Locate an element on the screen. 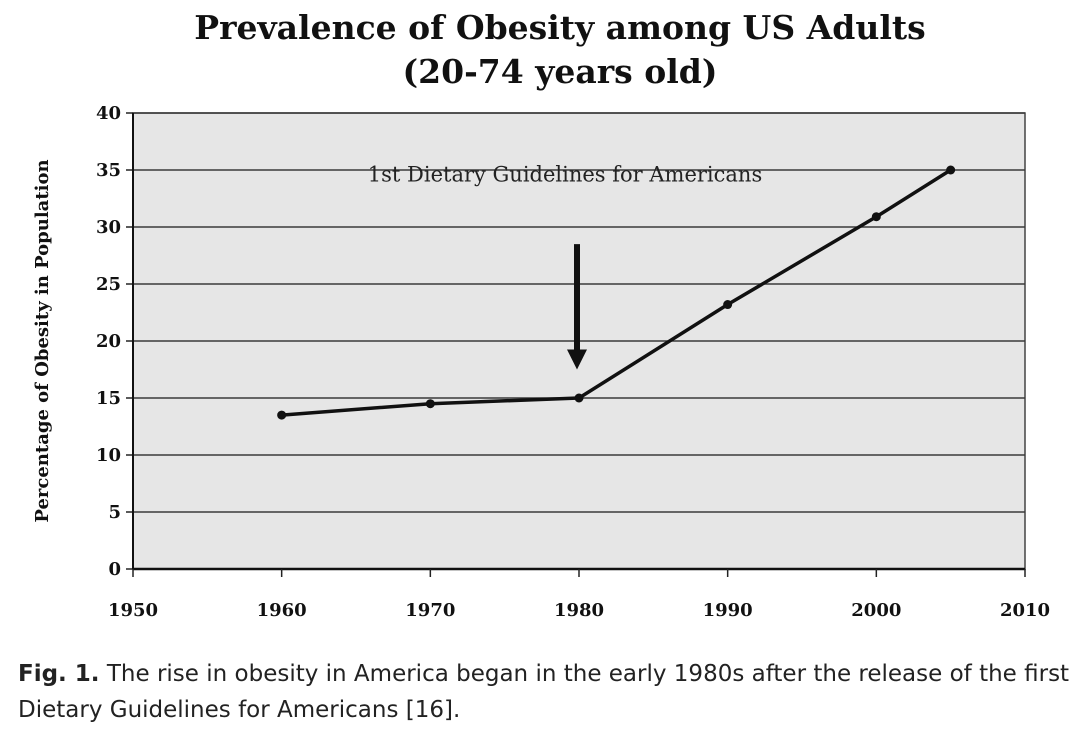 This screenshot has height=737, width=1088. y-tick-label: 30 is located at coordinates (108, 227).